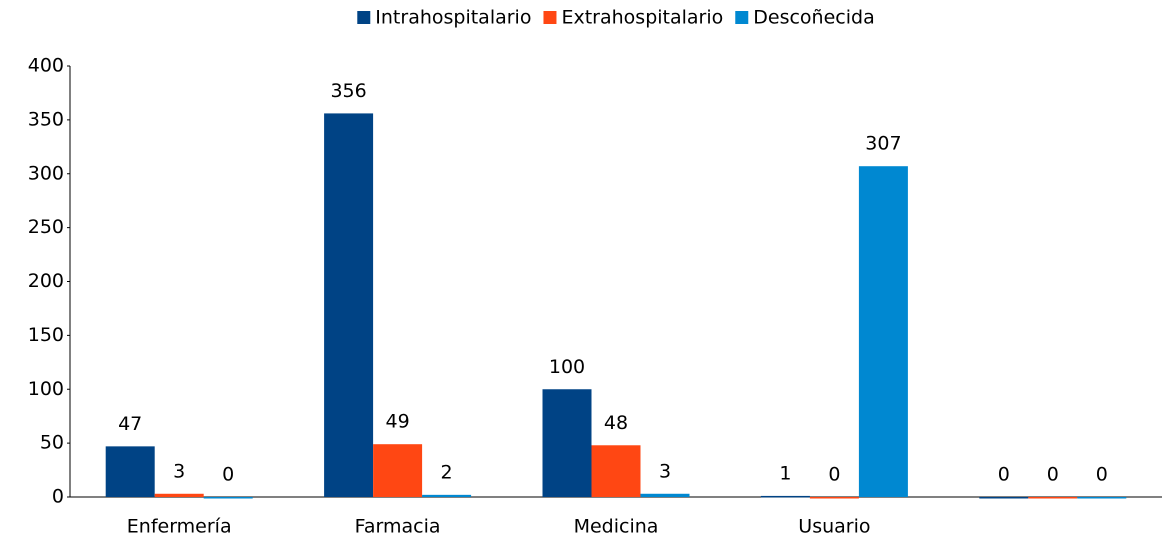  Describe the element at coordinates (447, 472) in the screenshot. I see `value-label: 2` at that location.